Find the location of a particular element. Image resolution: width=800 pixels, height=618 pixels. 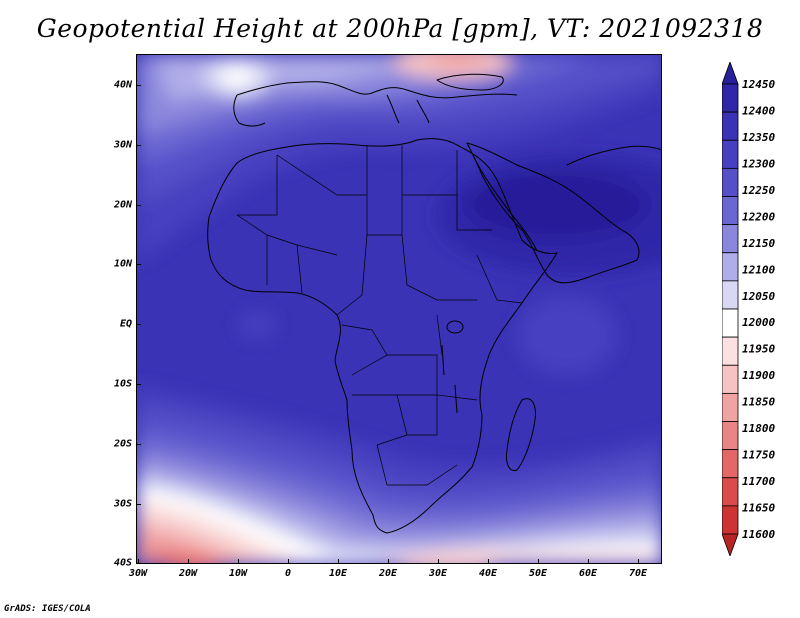

colorbar-label: 11750 is located at coordinates (758, 455).